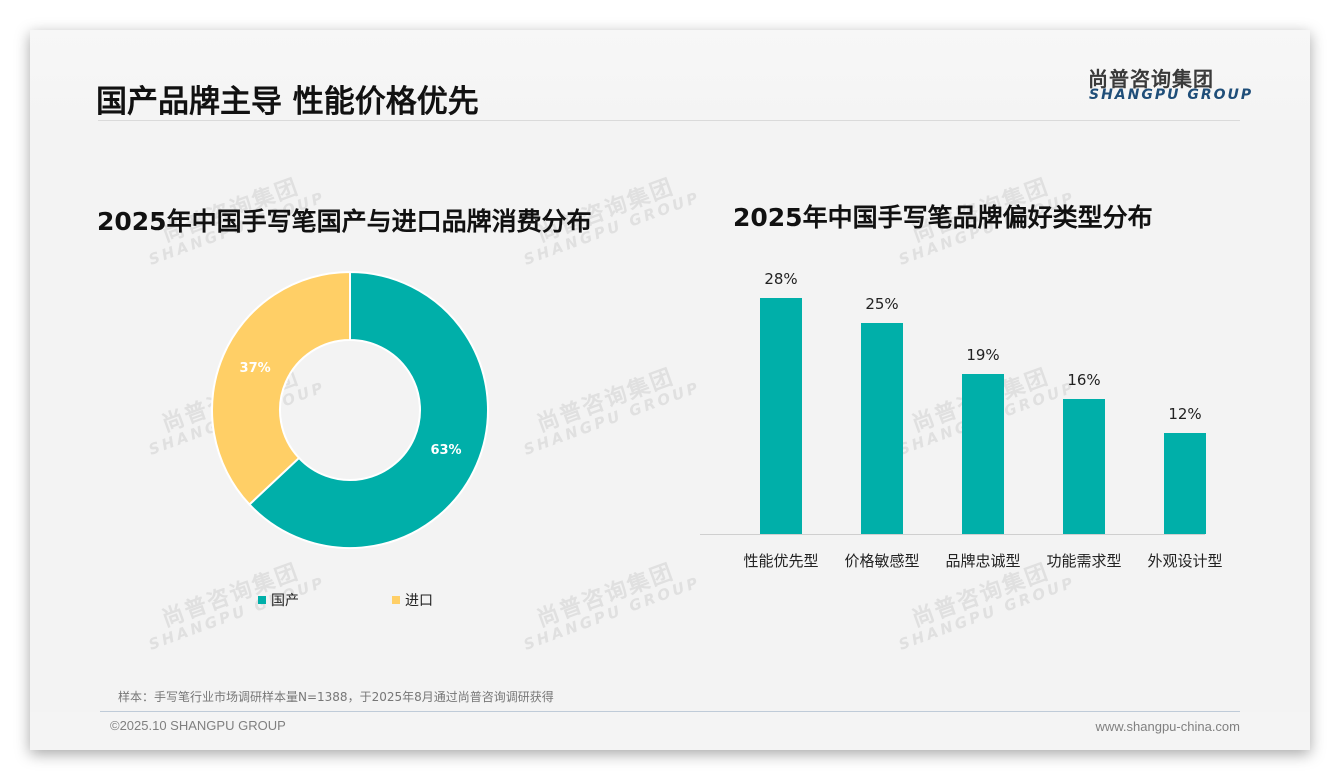  What do you see at coordinates (1151, 79) in the screenshot?
I see `logo-chinese: 尚普咨询集团` at bounding box center [1151, 79].